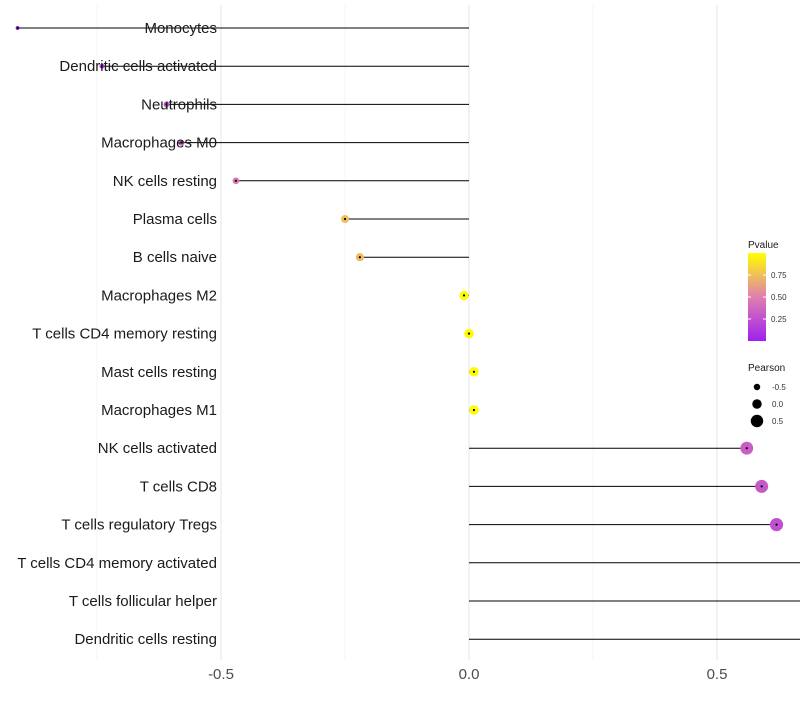  I want to click on y-tick-label: Macrophages M1, so click(159, 410).